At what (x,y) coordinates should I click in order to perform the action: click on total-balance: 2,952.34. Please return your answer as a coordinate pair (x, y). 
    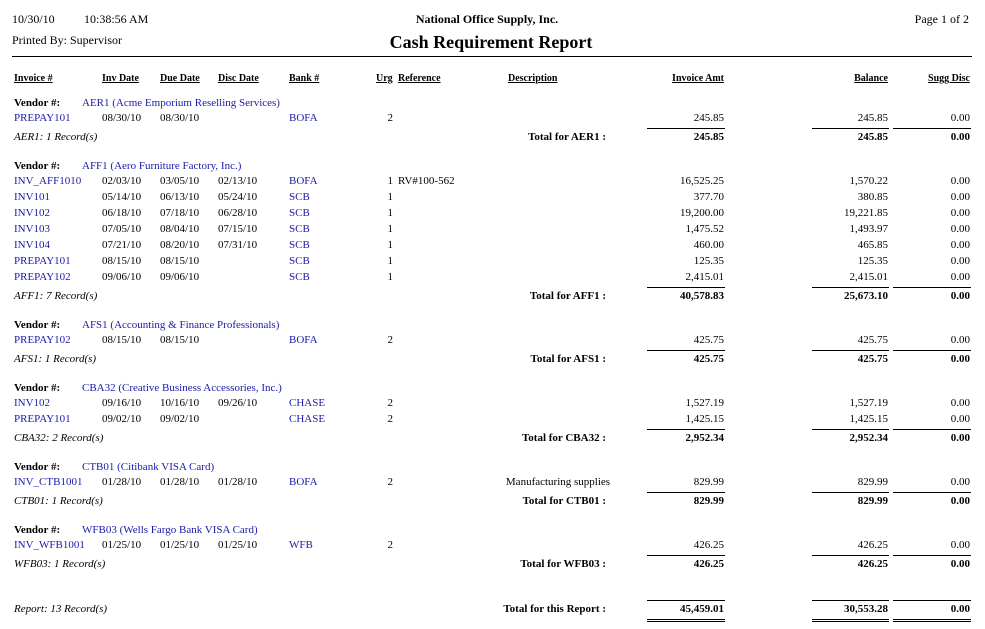
    Looking at the image, I should click on (869, 438).